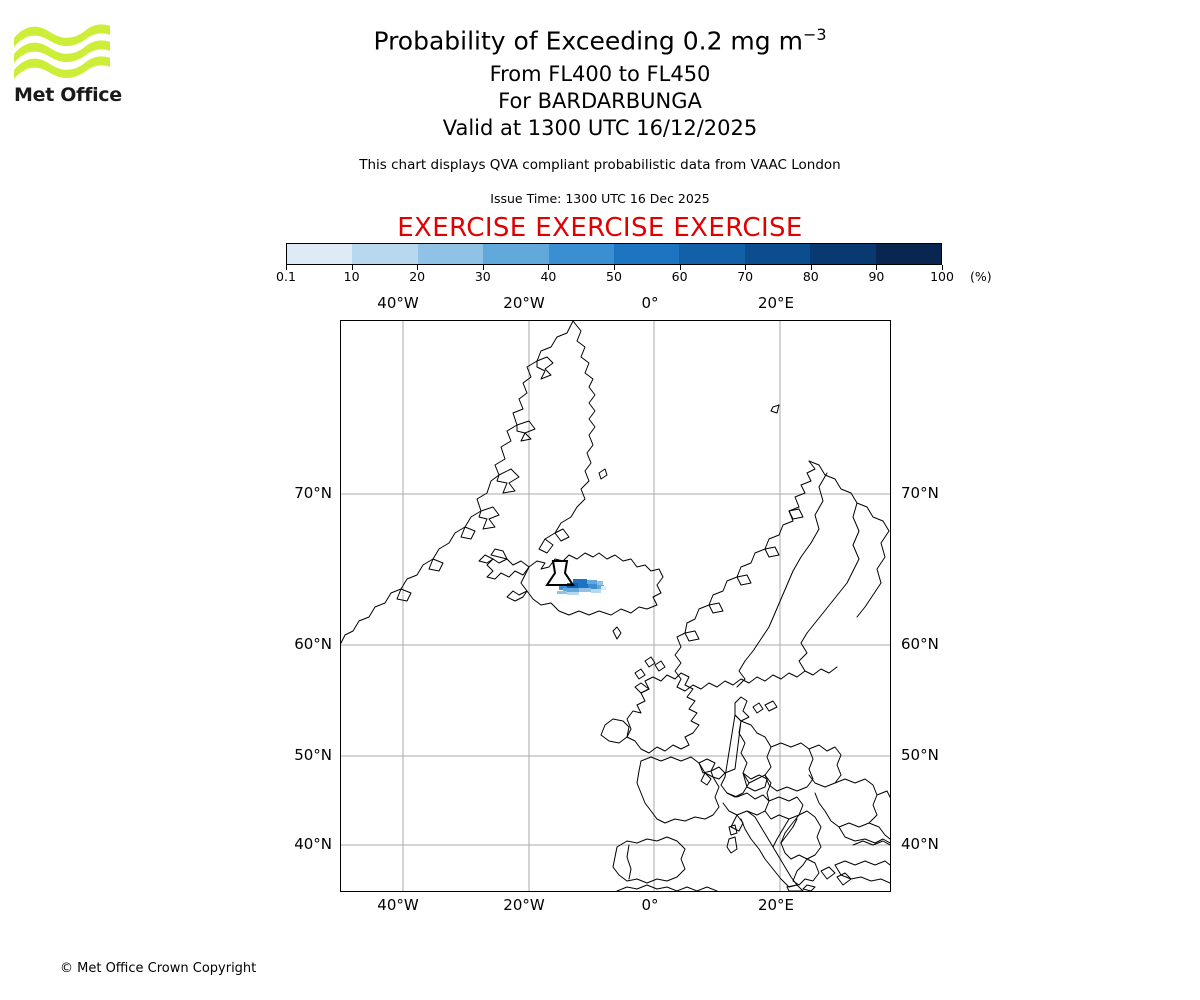 This screenshot has height=1000, width=1200. What do you see at coordinates (600, 101) in the screenshot?
I see `volcano-name-line: For BARDARBUNGA` at bounding box center [600, 101].